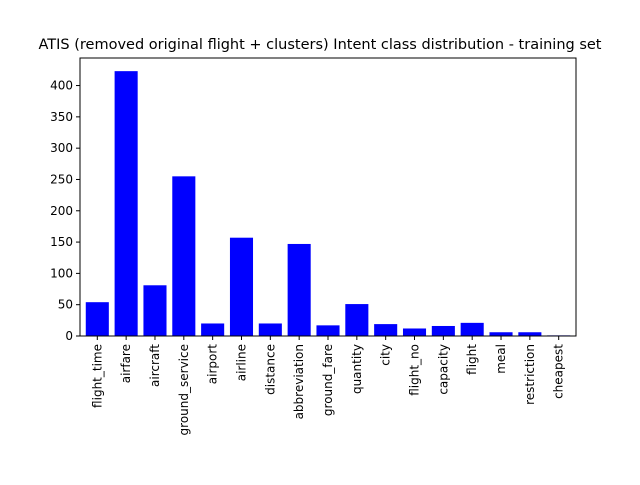  I want to click on y-tick-label: 350, so click(61, 117).